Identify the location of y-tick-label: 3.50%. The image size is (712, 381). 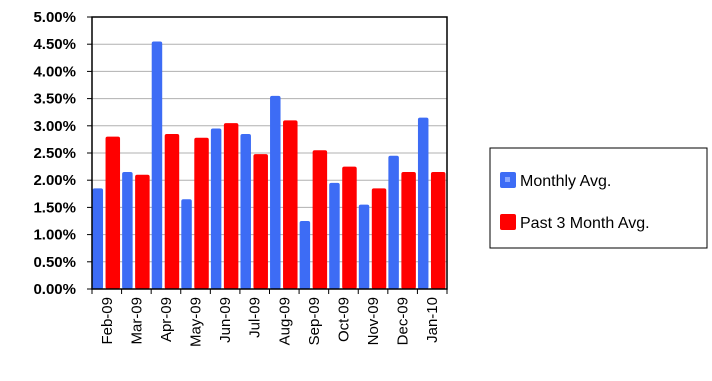
(54, 99).